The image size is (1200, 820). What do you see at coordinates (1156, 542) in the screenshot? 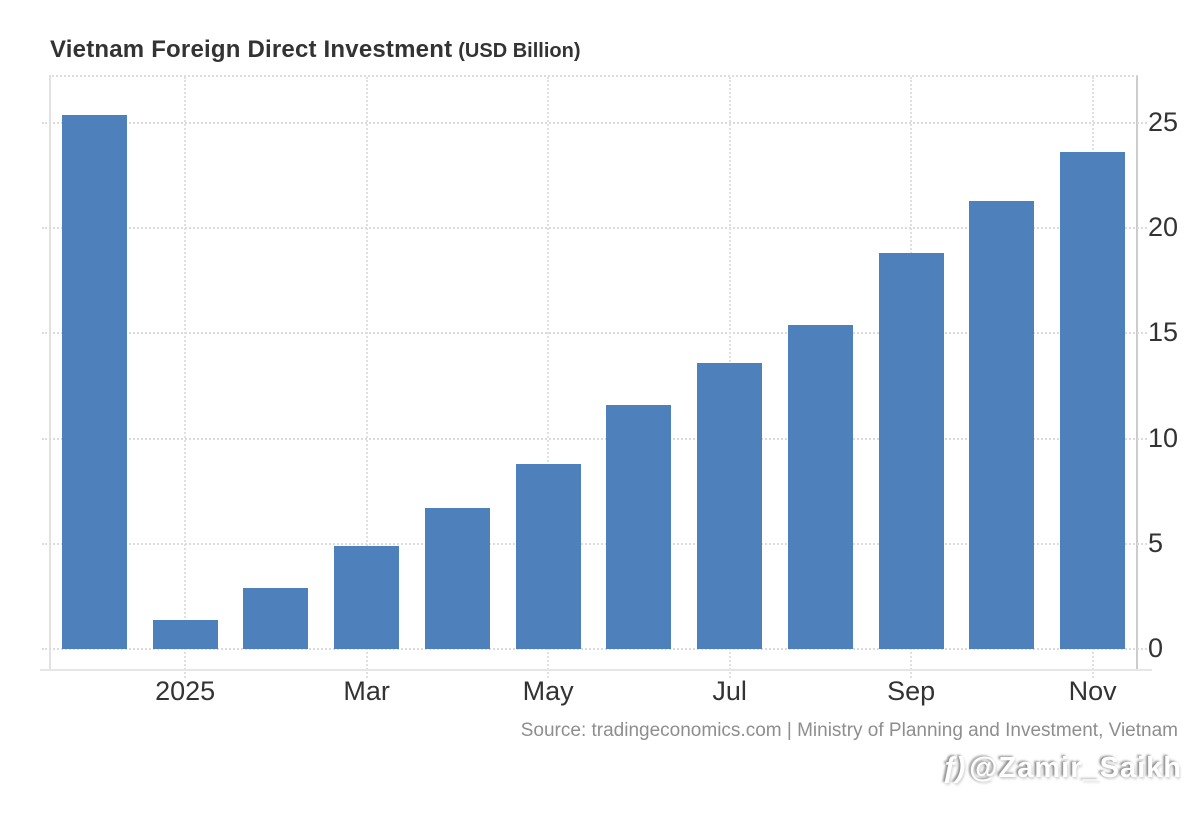
I see `y-tick-label-5: 5` at bounding box center [1156, 542].